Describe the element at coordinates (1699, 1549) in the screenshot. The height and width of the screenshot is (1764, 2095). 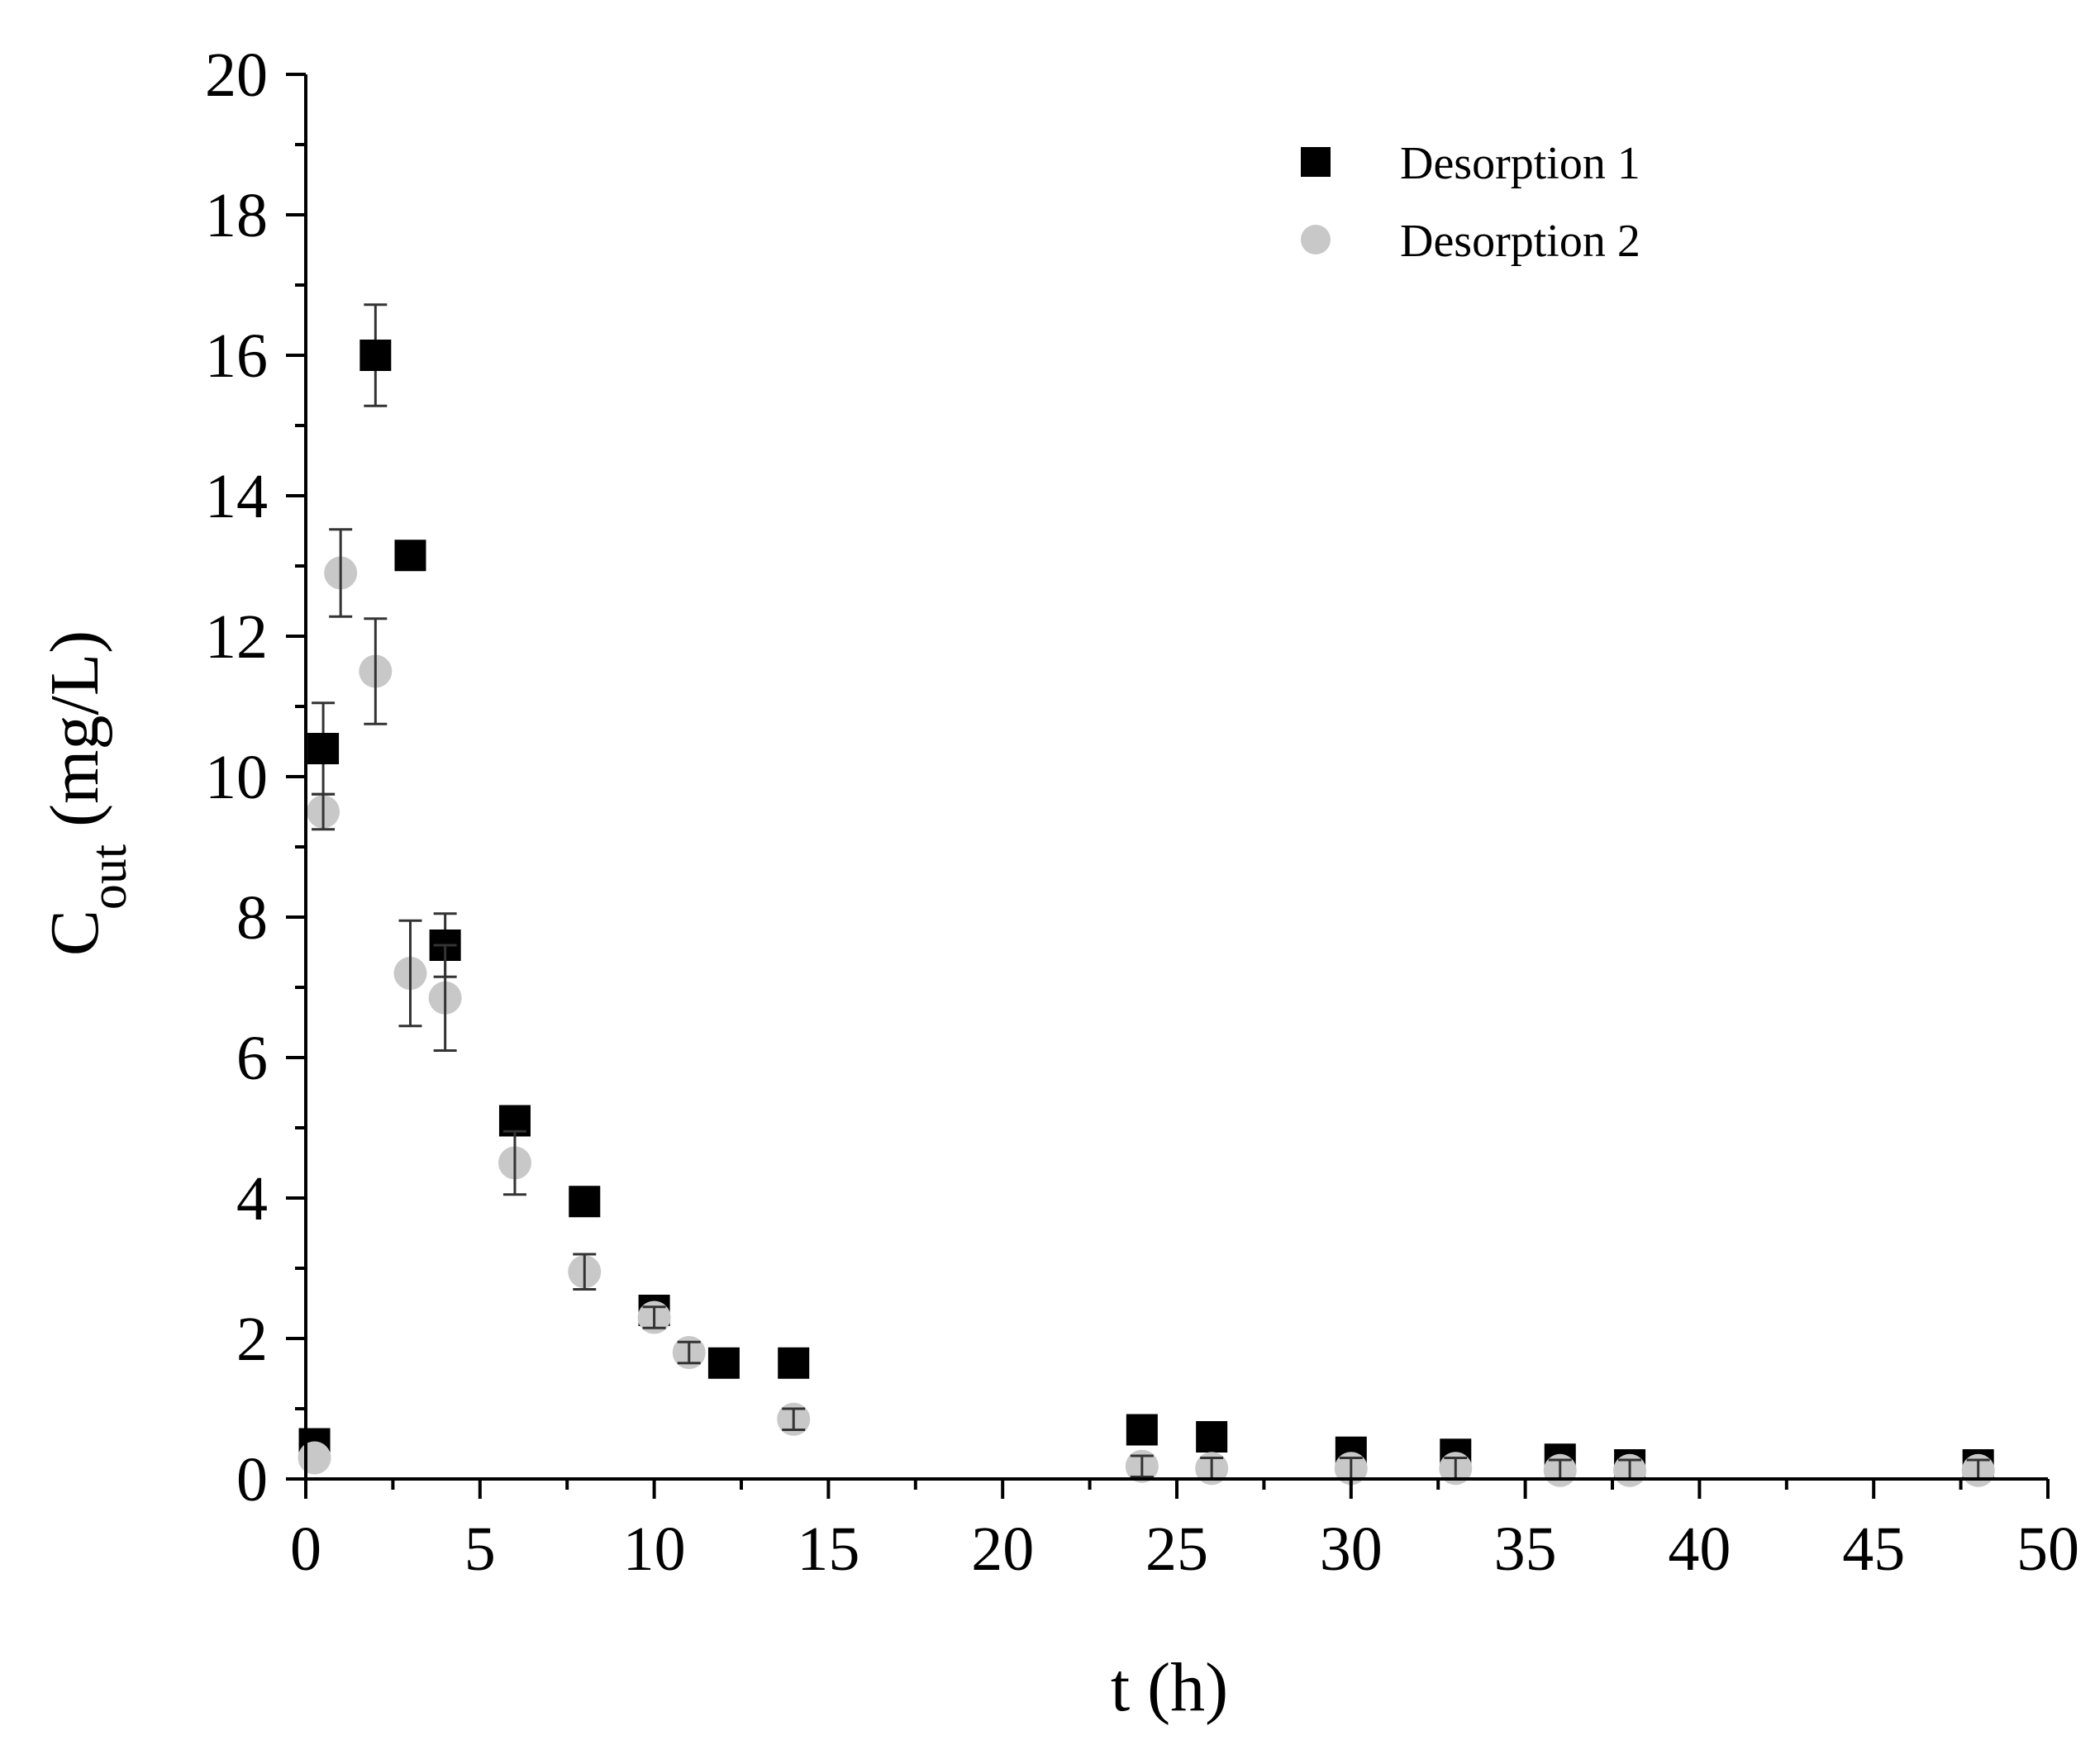
I see `x-tick-label: 40` at that location.